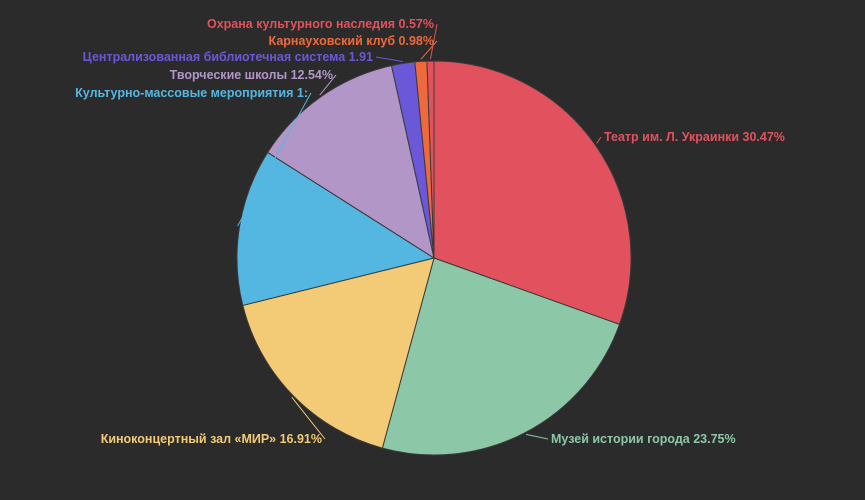 The height and width of the screenshot is (500, 865). Describe the element at coordinates (694, 137) in the screenshot. I see `slice-label: Театр им. Л. Украинки 30.47%` at that location.